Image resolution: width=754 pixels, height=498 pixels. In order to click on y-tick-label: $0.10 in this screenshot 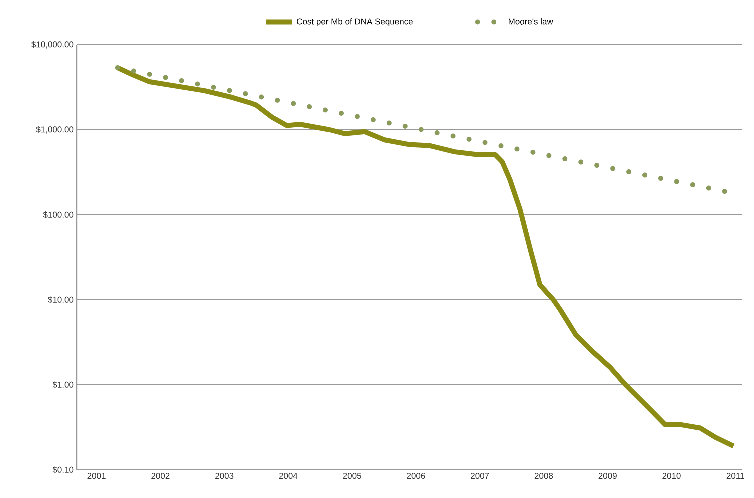, I will do `click(63, 470)`.